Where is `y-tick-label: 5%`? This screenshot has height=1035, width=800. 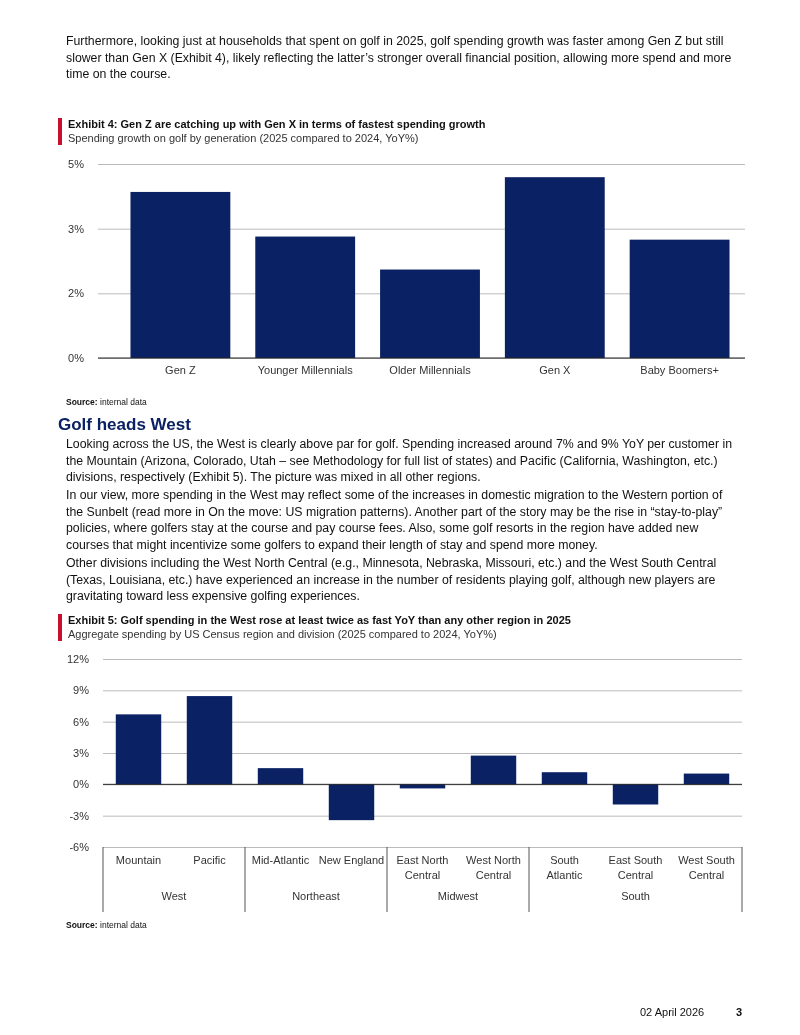
y-tick-label: 5% is located at coordinates (76, 164).